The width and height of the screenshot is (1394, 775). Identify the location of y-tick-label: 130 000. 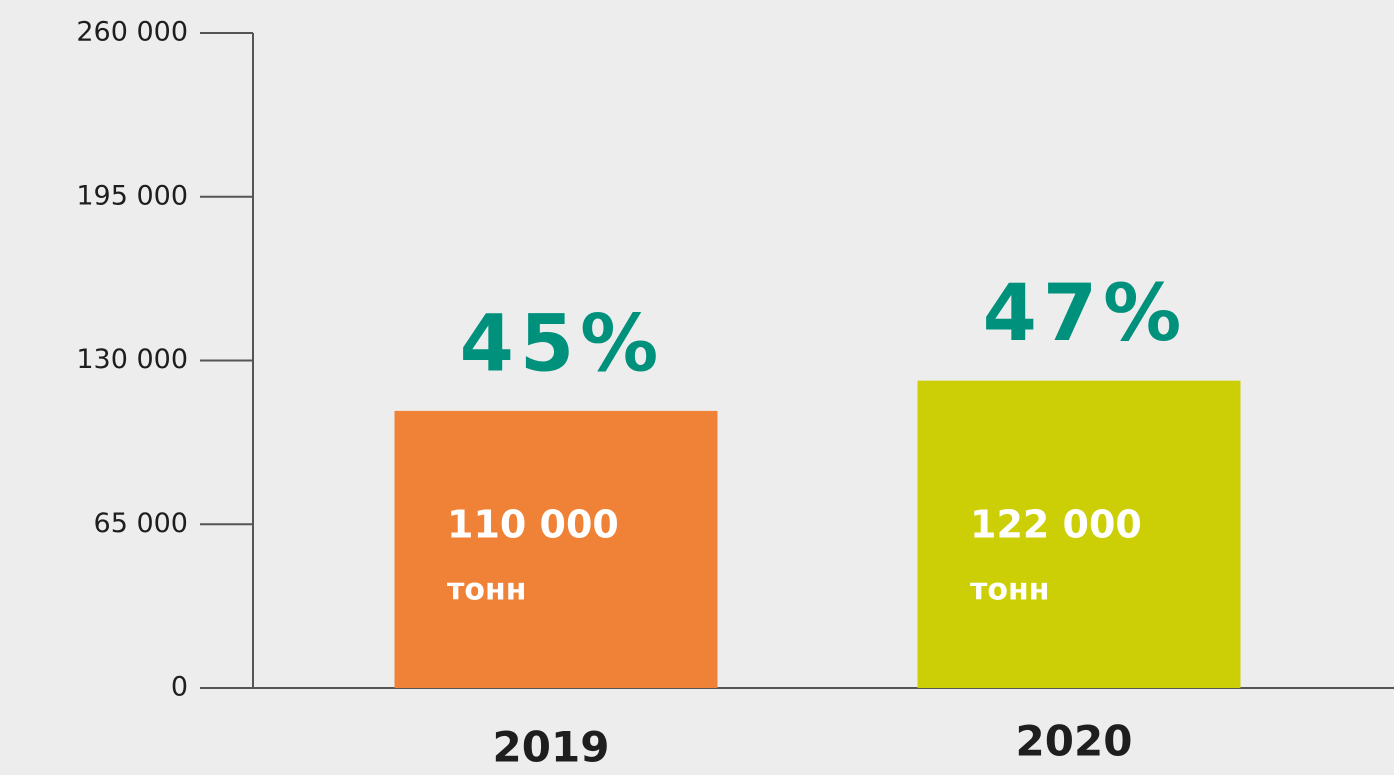
(132, 359).